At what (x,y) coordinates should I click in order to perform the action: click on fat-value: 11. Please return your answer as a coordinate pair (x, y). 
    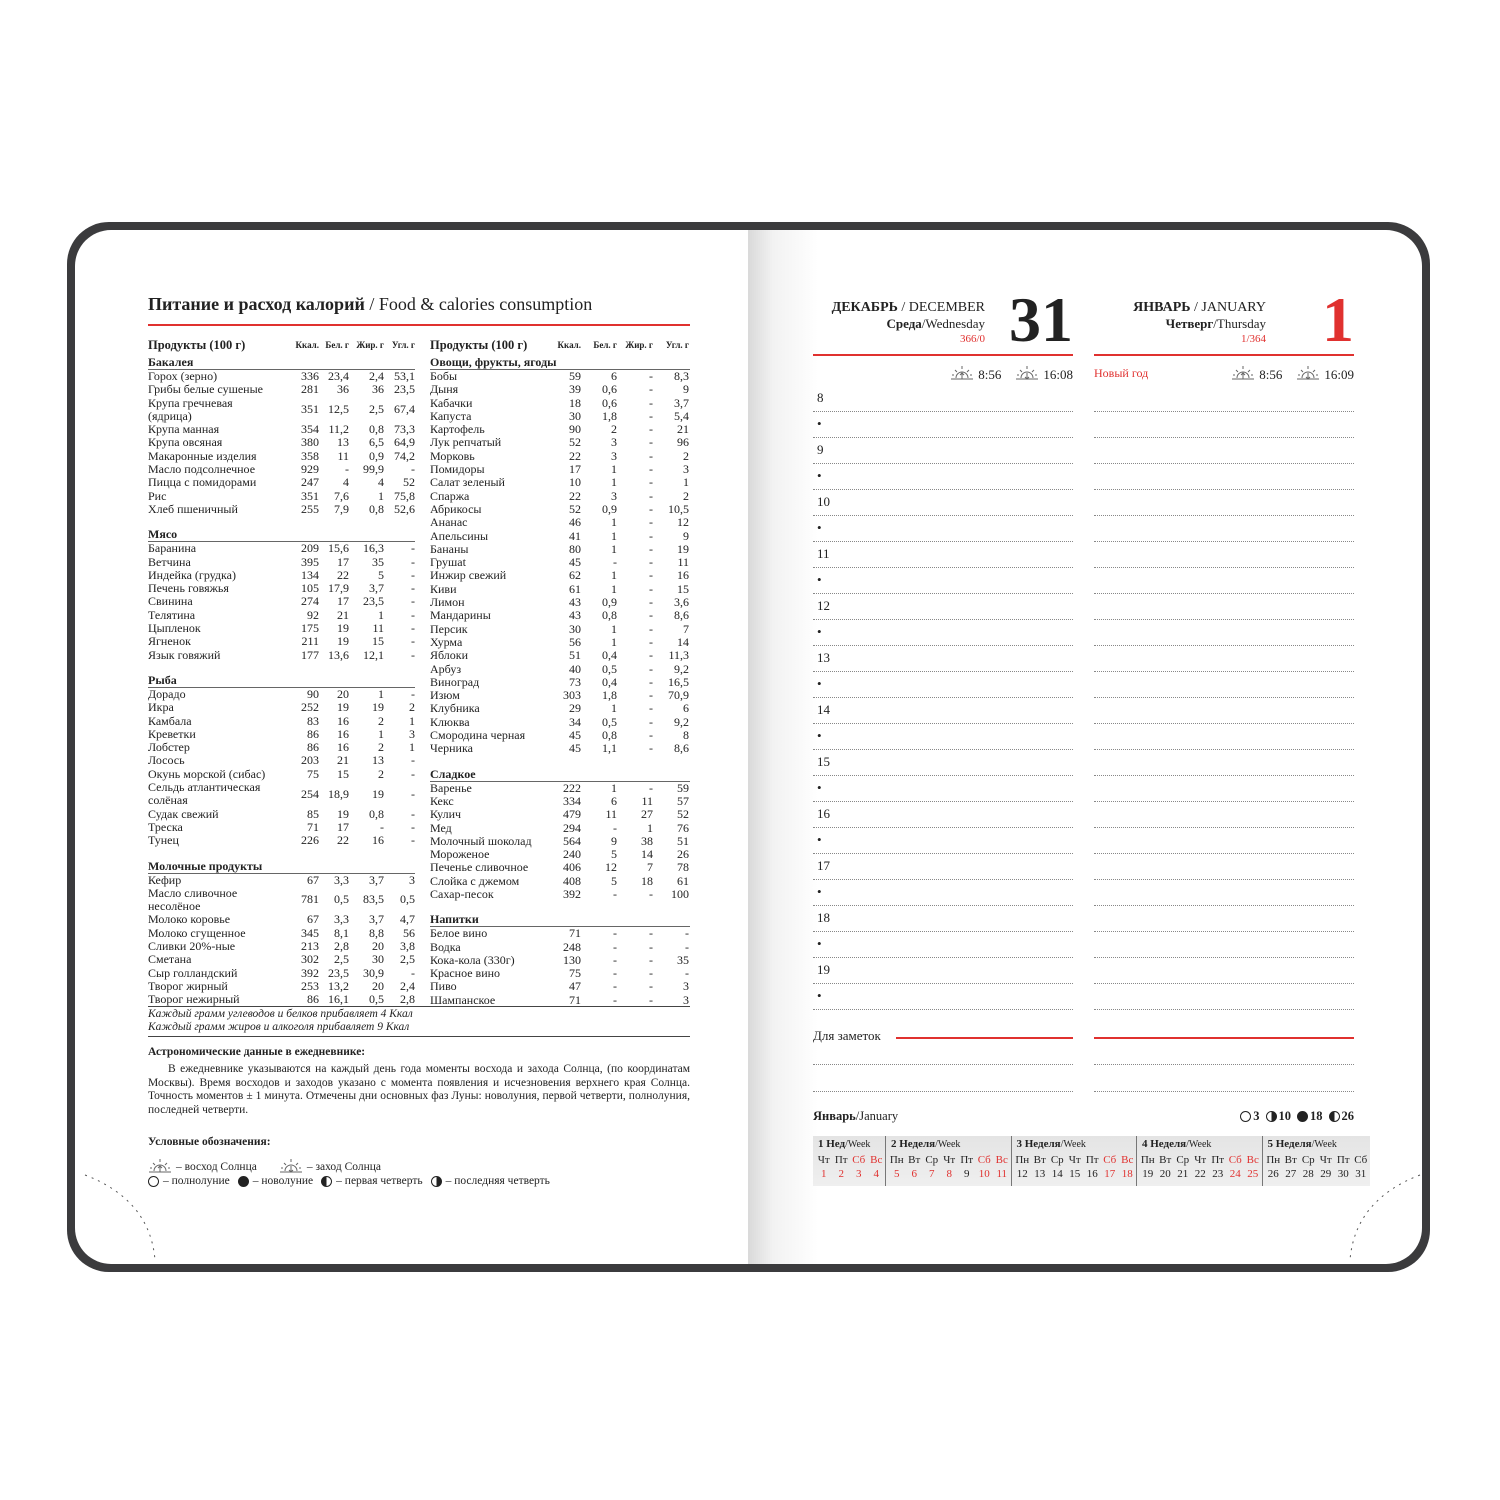
    Looking at the image, I should click on (647, 800).